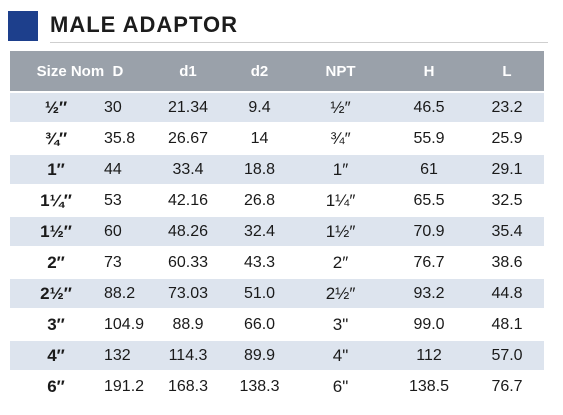 This screenshot has width=563, height=415. What do you see at coordinates (507, 169) in the screenshot?
I see `cell-l: 29.1` at bounding box center [507, 169].